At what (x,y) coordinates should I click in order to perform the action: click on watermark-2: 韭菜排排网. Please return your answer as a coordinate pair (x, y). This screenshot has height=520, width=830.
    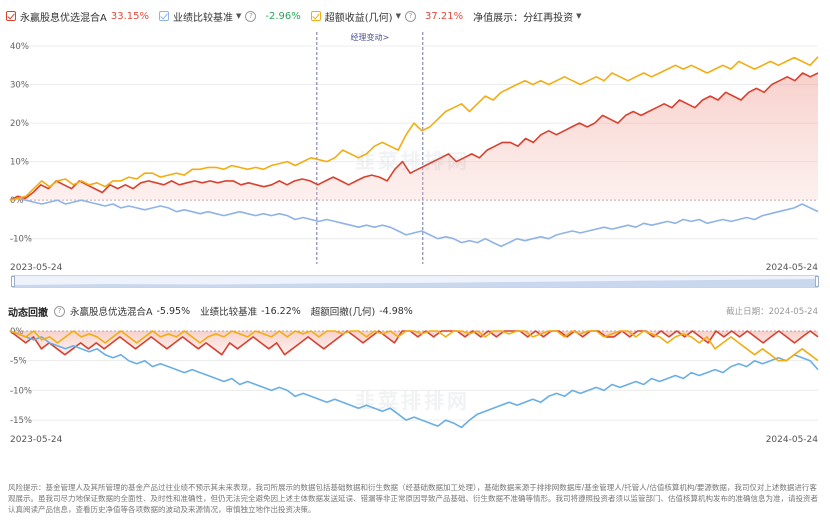
    Looking at the image, I should click on (412, 401).